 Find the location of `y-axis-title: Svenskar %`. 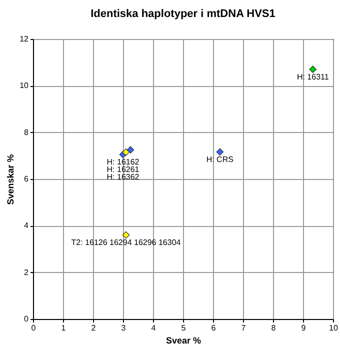

y-axis-title: Svenskar % is located at coordinates (11, 179).